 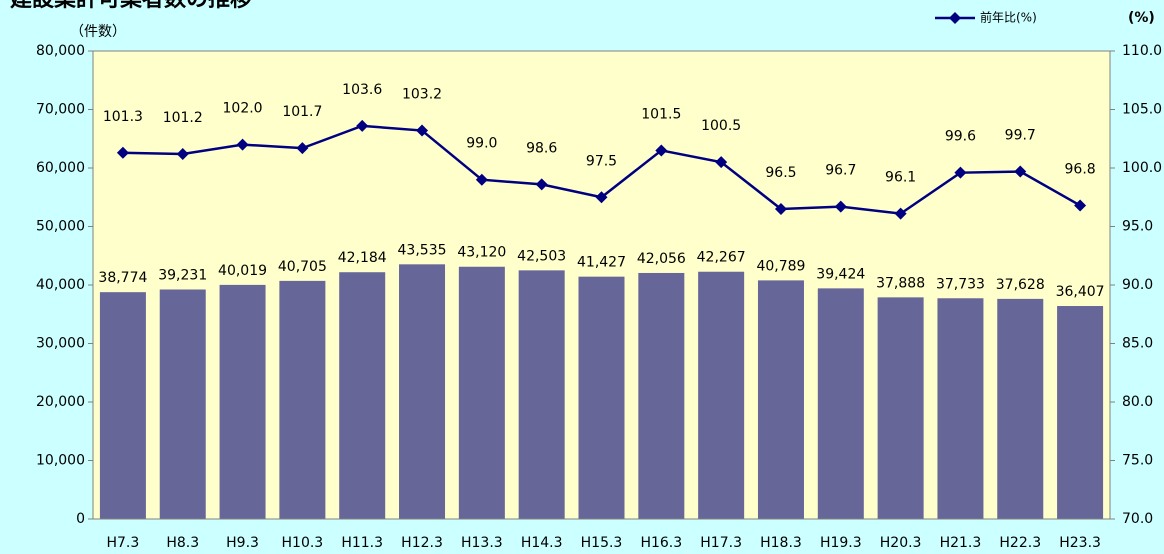 I want to click on line-value-label: 103.2, so click(x=422, y=95).